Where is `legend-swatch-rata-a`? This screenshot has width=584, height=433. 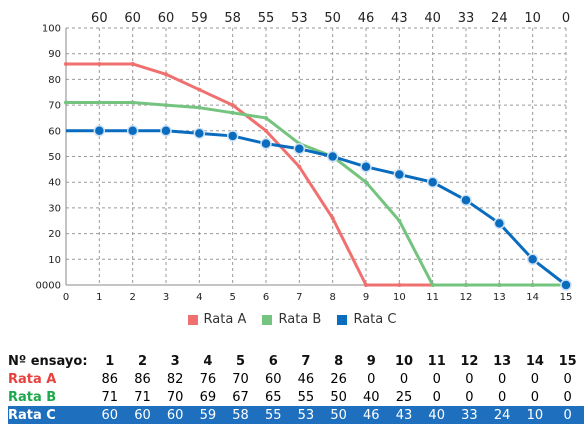 legend-swatch-rata-a is located at coordinates (192, 319).